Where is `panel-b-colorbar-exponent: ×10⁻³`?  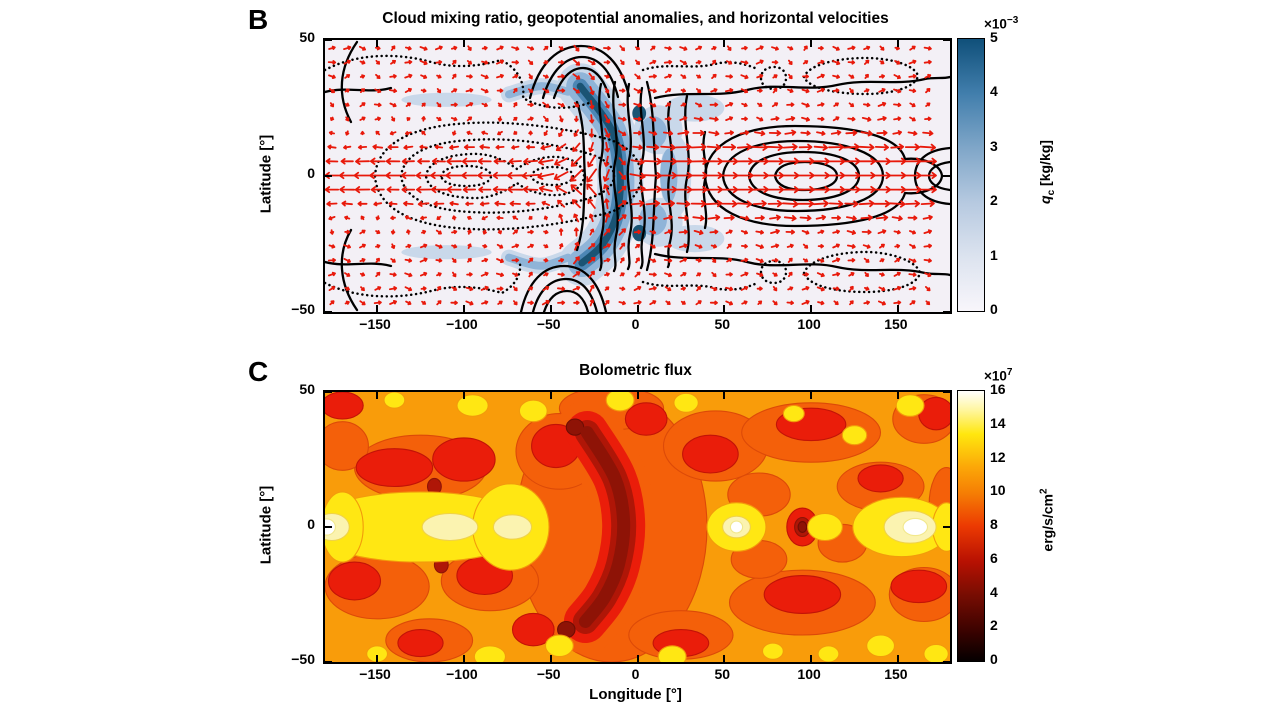
panel-b-colorbar-exponent: ×10⁻³ is located at coordinates (1001, 23).